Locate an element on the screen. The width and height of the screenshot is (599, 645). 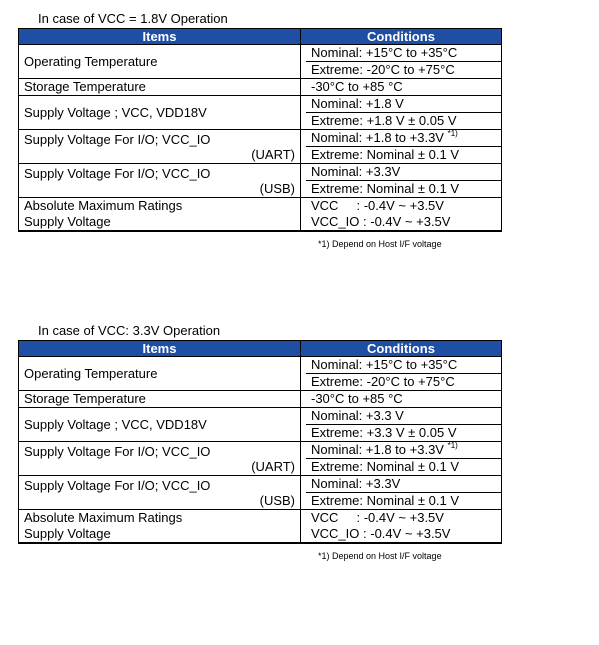
section-caption: In case of VCC: 3.3V Operation is located at coordinates (129, 330).